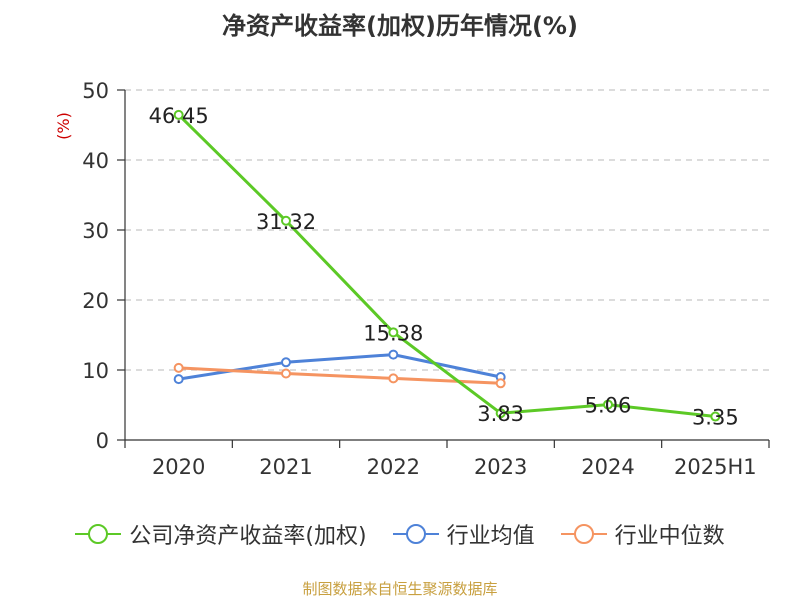 The width and height of the screenshot is (800, 600). I want to click on y-tick-label: 0, so click(102, 441).